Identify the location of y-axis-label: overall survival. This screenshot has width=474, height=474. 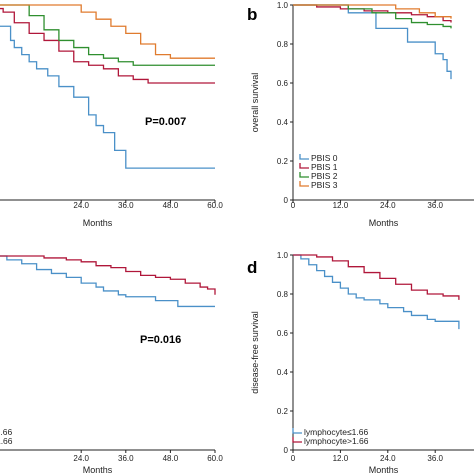
(255, 103).